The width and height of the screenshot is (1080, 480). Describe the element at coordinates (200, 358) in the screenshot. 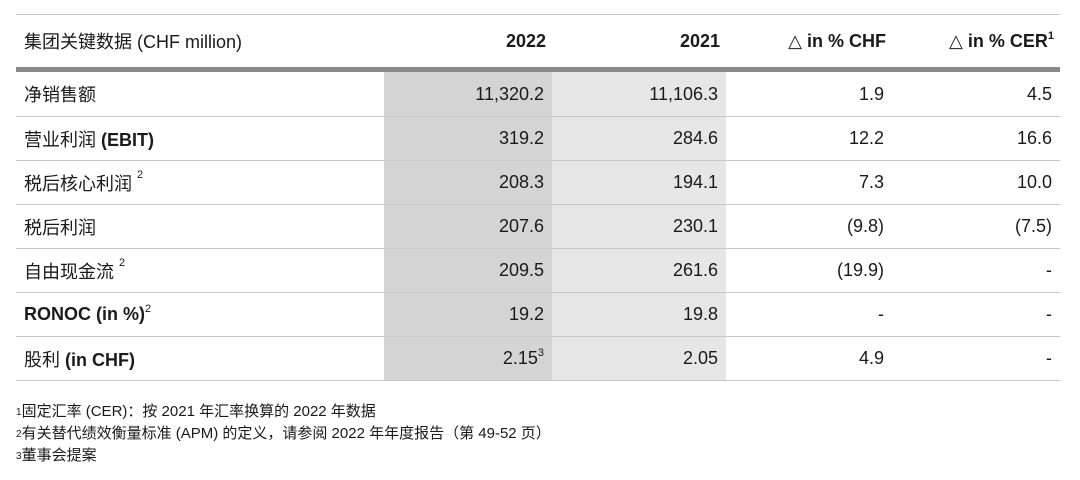

I see `row-label: 股利 (in CHF)` at that location.